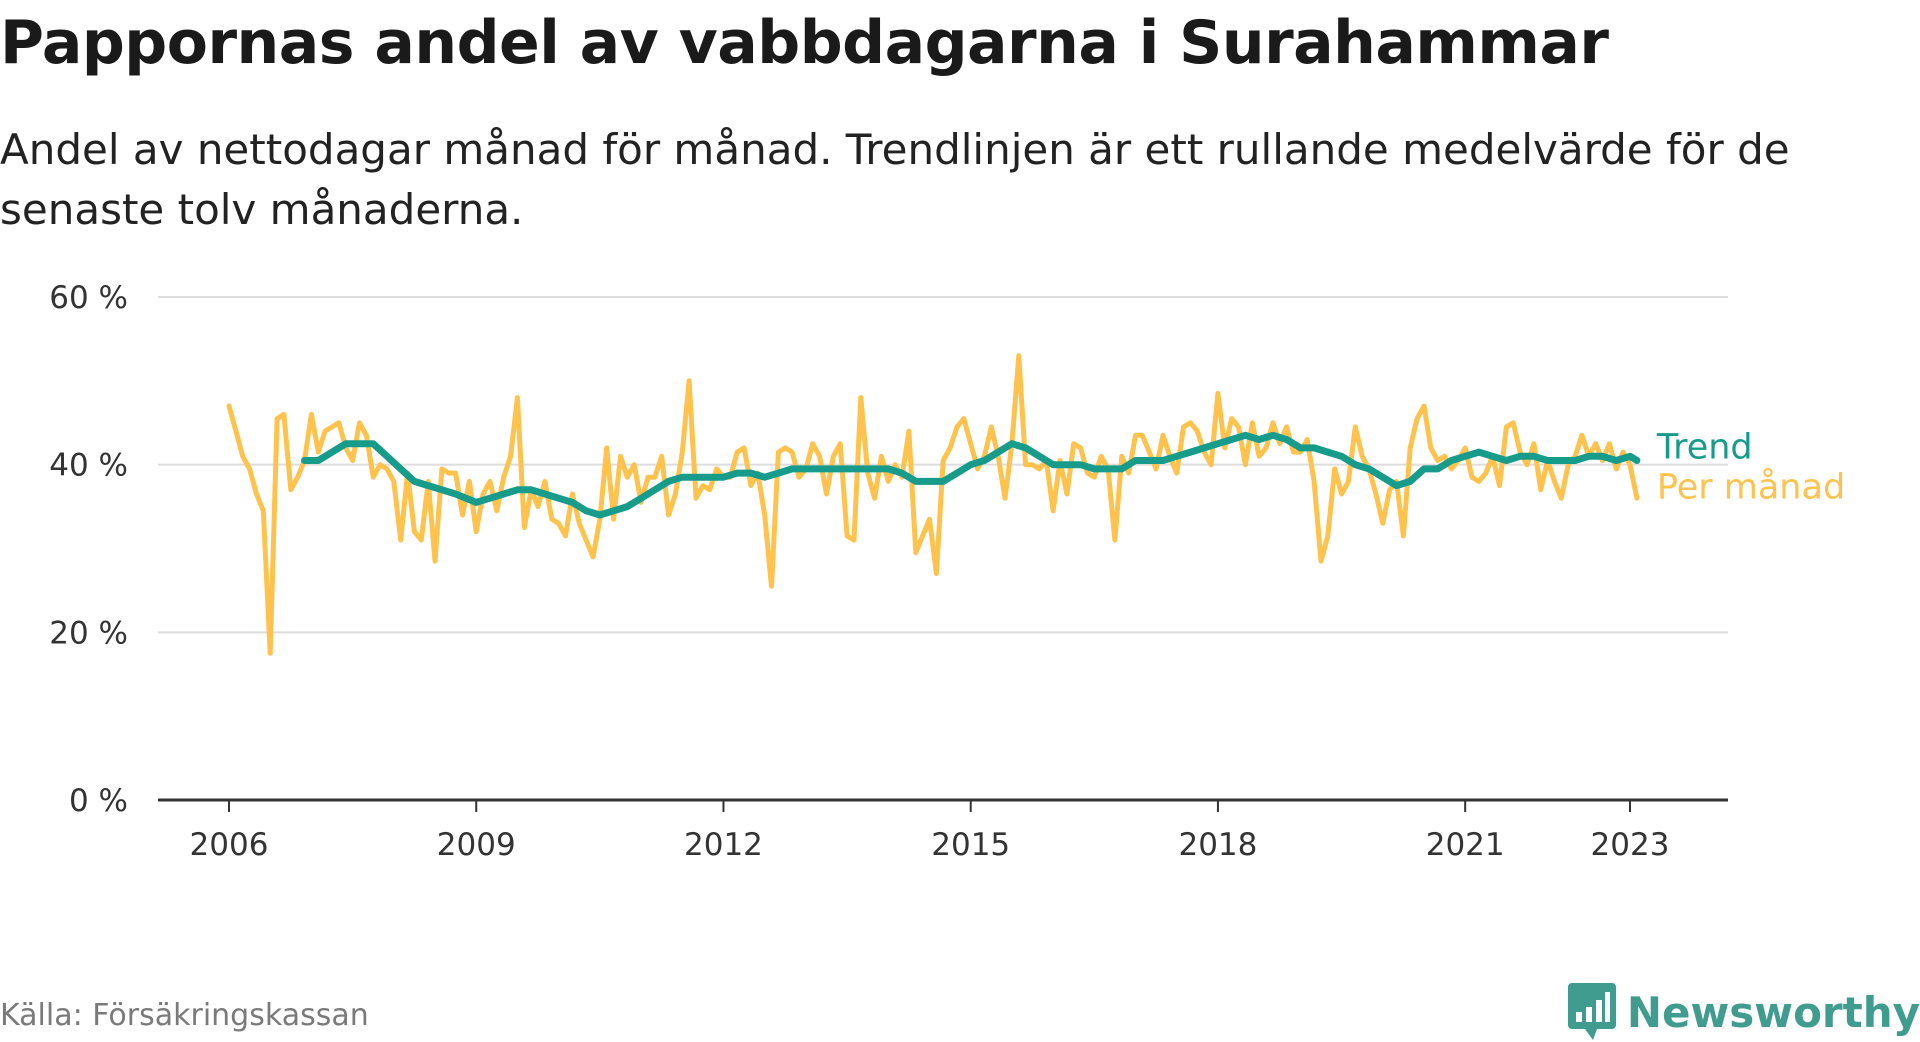 This screenshot has width=1920, height=1042. I want to click on series-label: Trend, so click(1704, 447).